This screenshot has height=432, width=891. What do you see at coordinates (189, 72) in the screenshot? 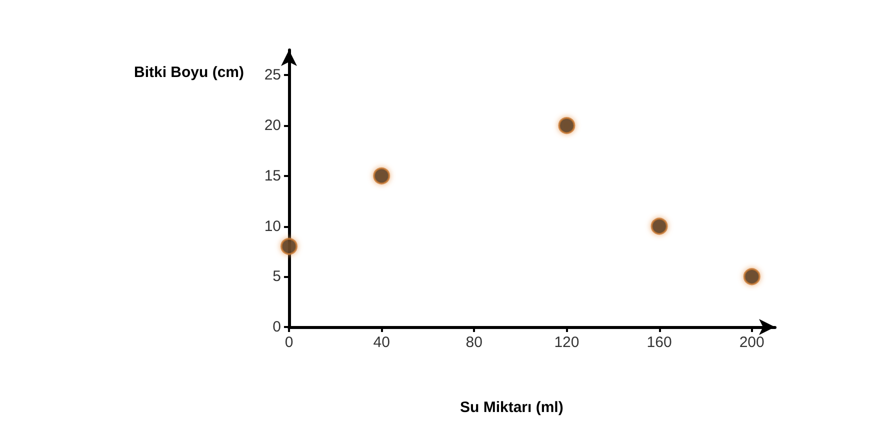
I see `y-axis-title: Bitki Boyu (cm)` at bounding box center [189, 72].